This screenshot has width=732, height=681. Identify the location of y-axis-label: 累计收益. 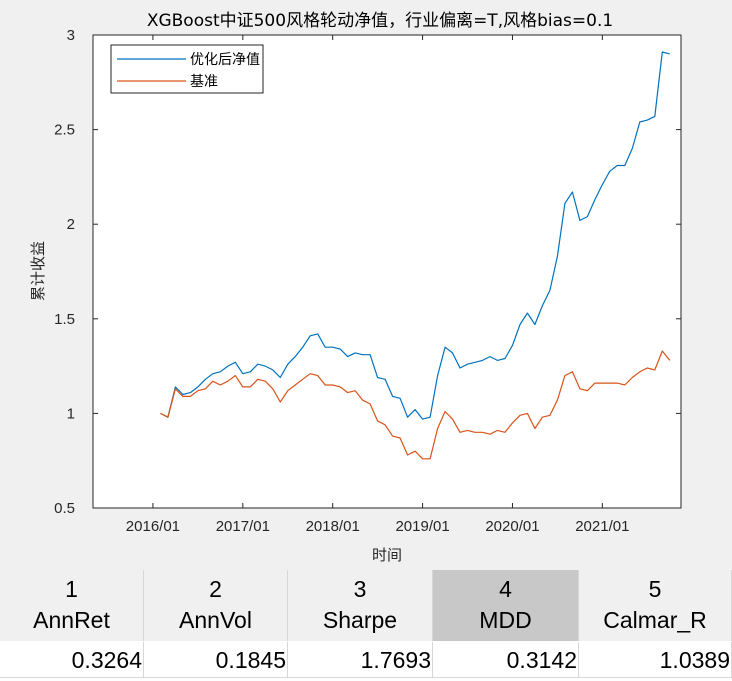
(38, 271).